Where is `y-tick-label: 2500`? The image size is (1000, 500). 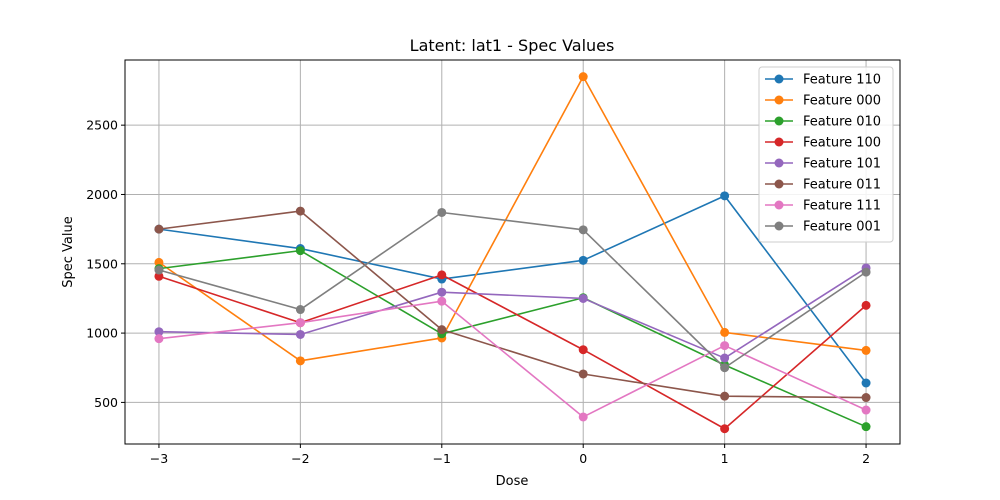 y-tick-label: 2500 is located at coordinates (102, 125).